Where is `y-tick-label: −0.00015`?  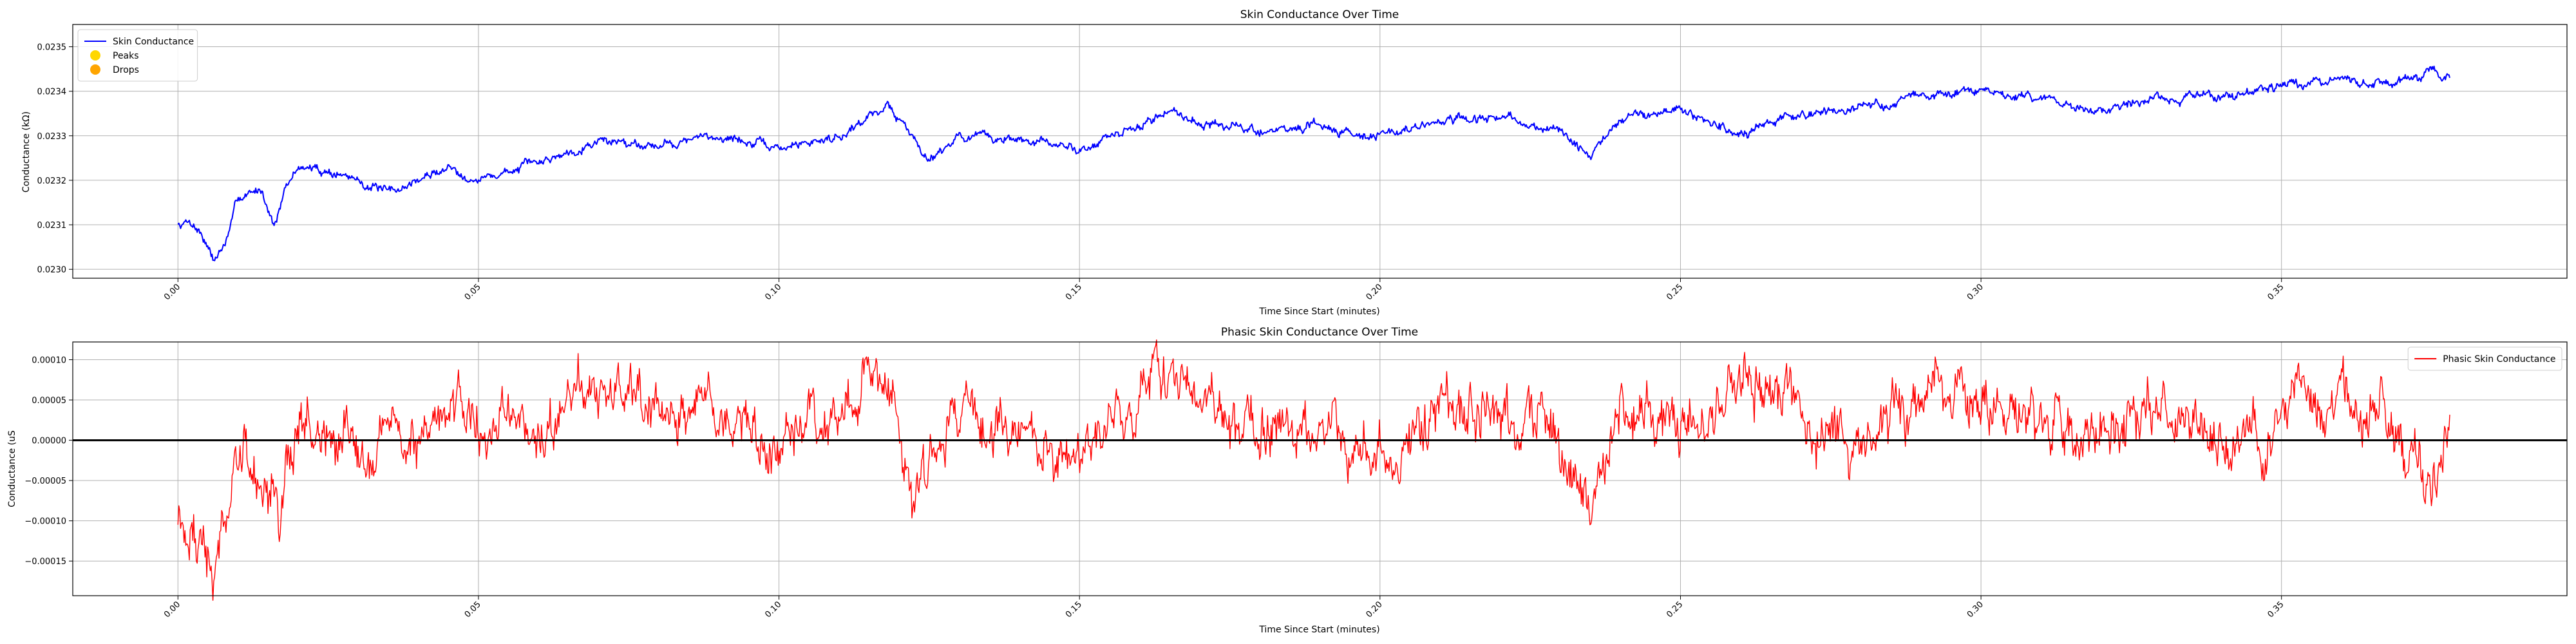 y-tick-label: −0.00015 is located at coordinates (45, 562).